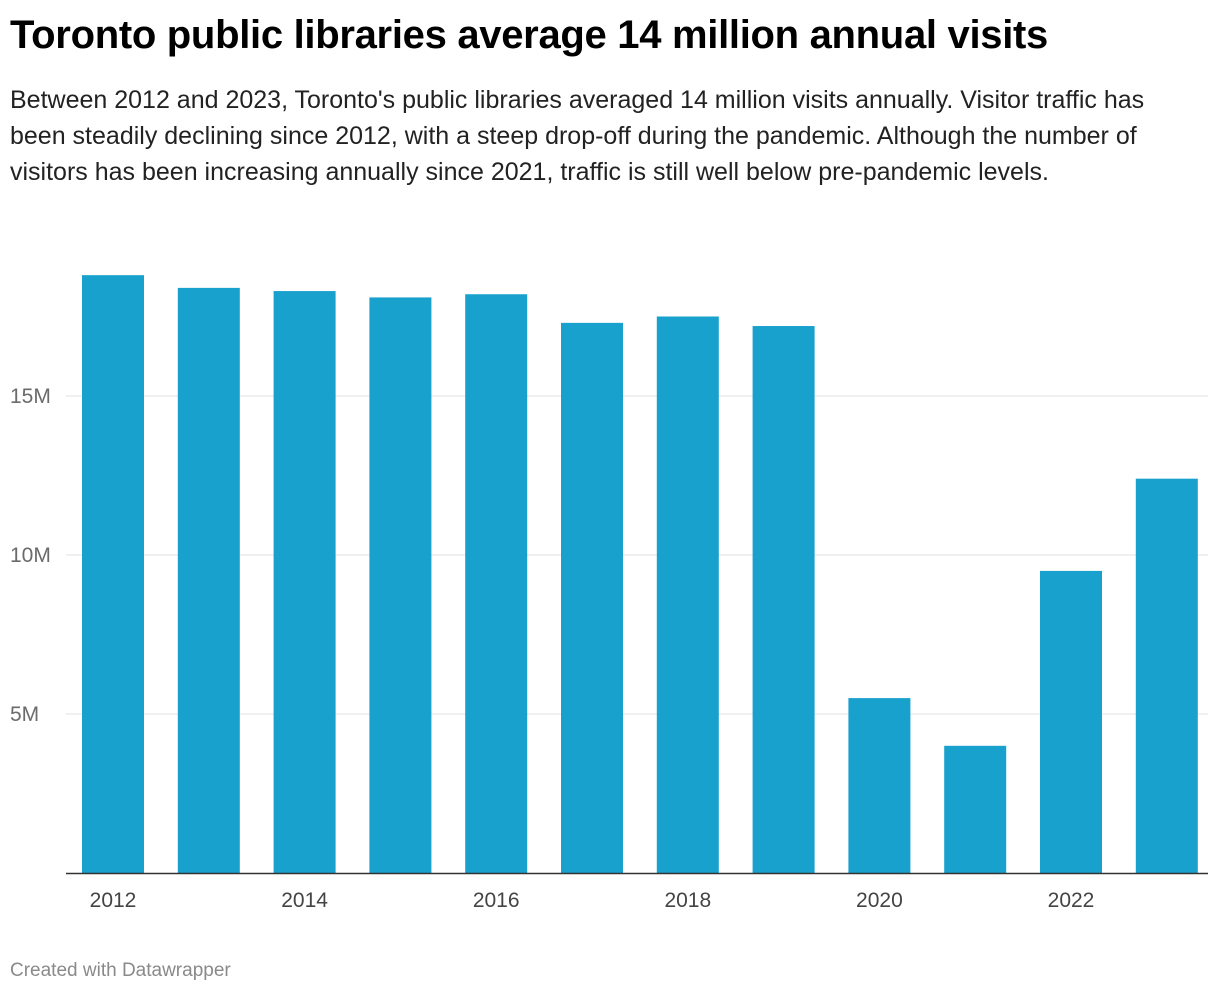 The width and height of the screenshot is (1220, 996). What do you see at coordinates (208, 580) in the screenshot?
I see `bar-2013` at bounding box center [208, 580].